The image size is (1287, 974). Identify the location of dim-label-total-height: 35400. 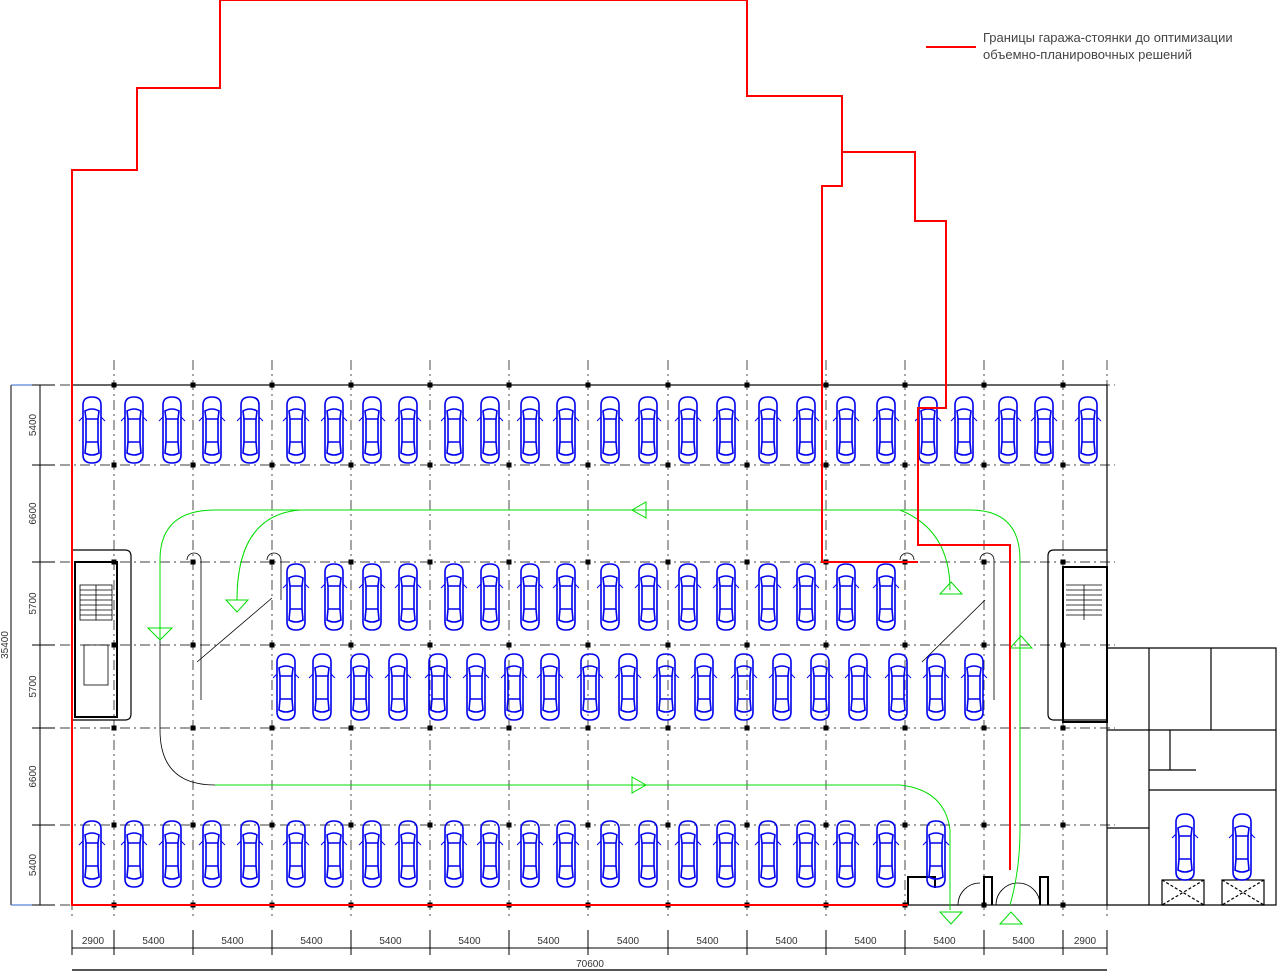
(5, 645).